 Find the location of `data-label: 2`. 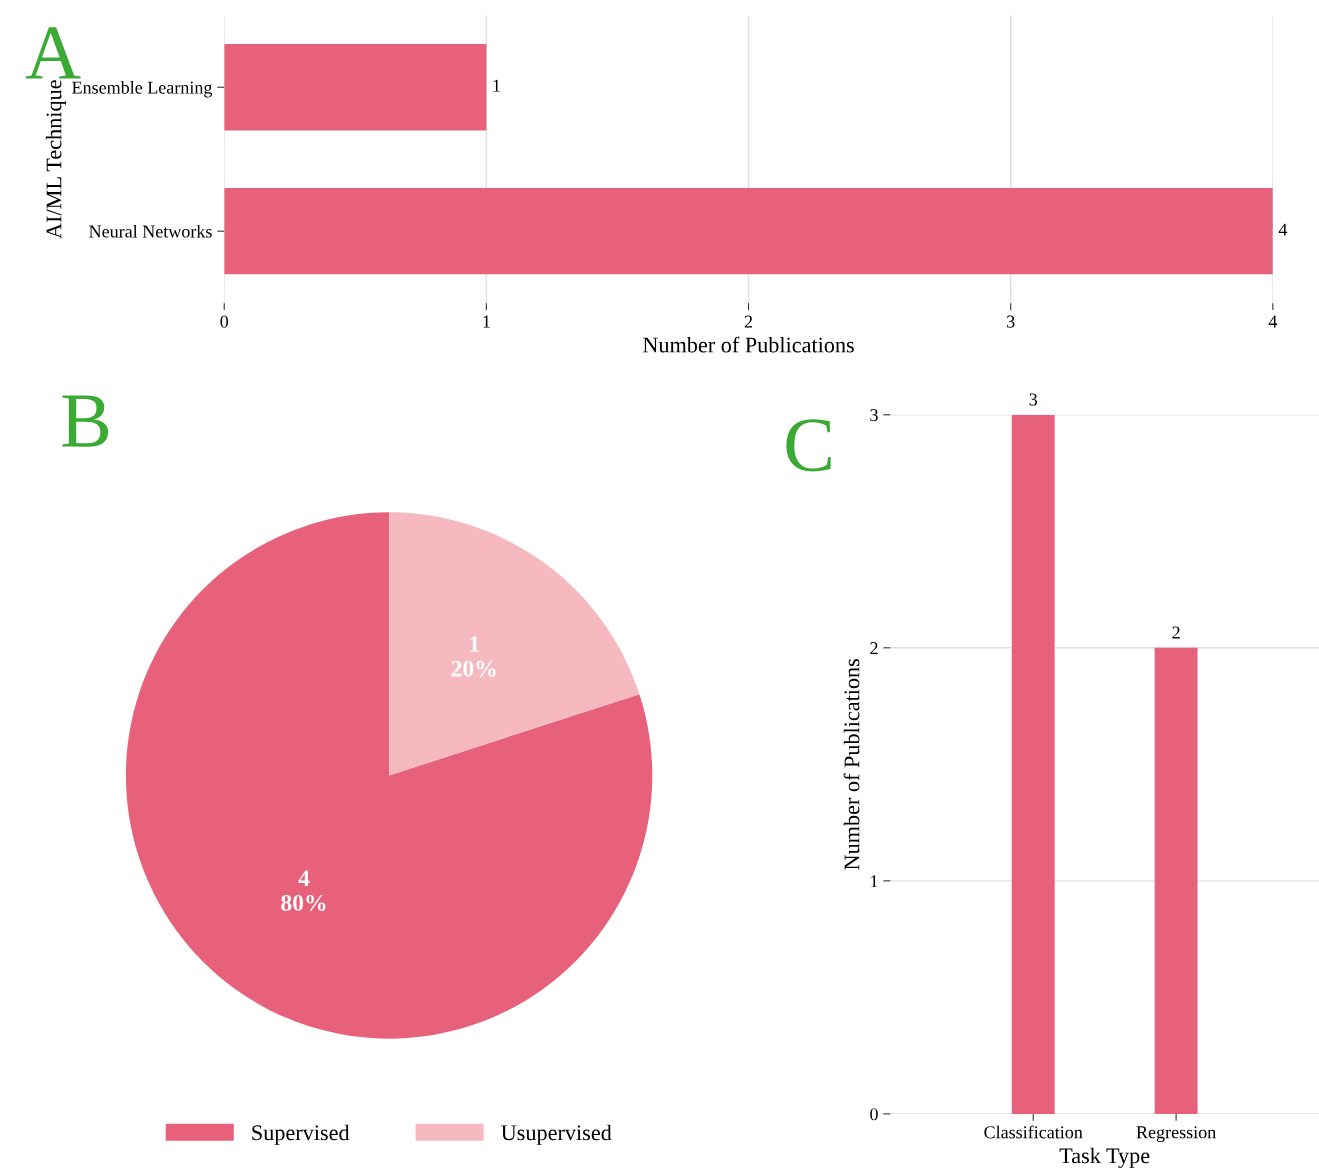

data-label: 2 is located at coordinates (1176, 632).